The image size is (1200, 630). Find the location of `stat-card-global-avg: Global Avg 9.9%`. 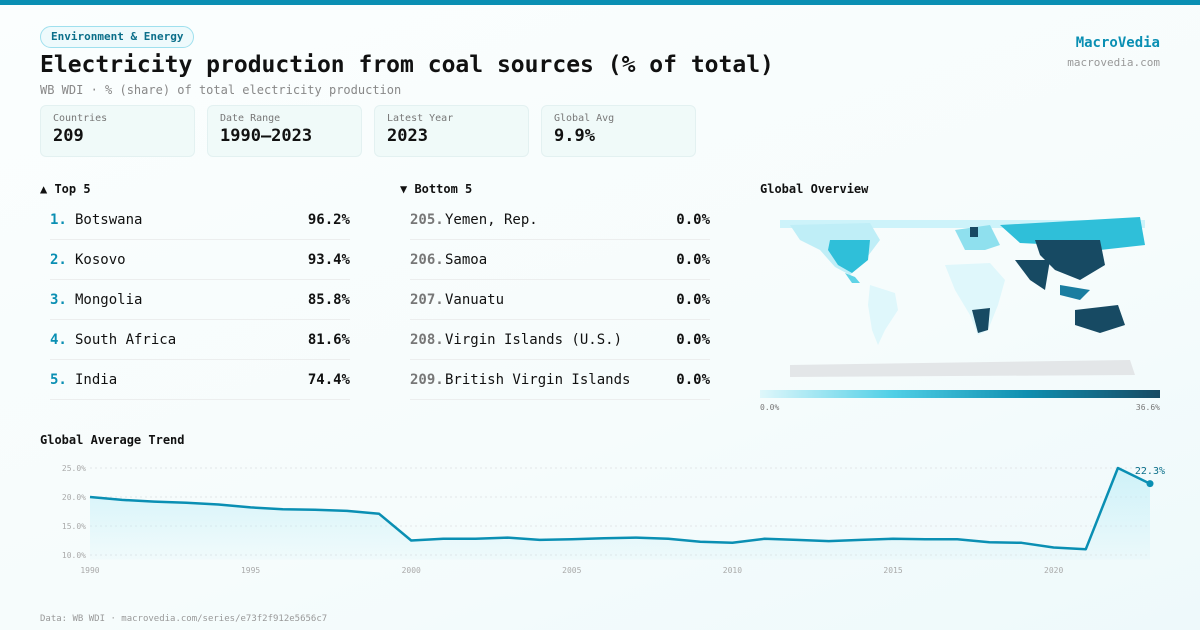

stat-card-global-avg: Global Avg 9.9% is located at coordinates (618, 131).